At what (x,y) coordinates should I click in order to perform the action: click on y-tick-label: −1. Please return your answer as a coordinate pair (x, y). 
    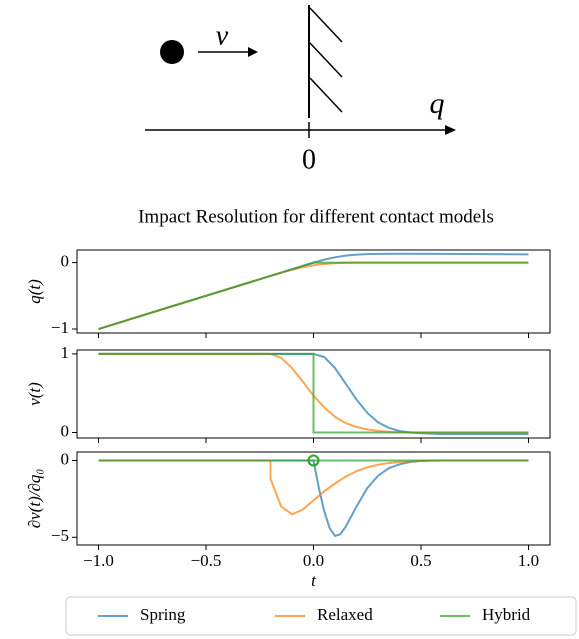
    Looking at the image, I should click on (60, 327).